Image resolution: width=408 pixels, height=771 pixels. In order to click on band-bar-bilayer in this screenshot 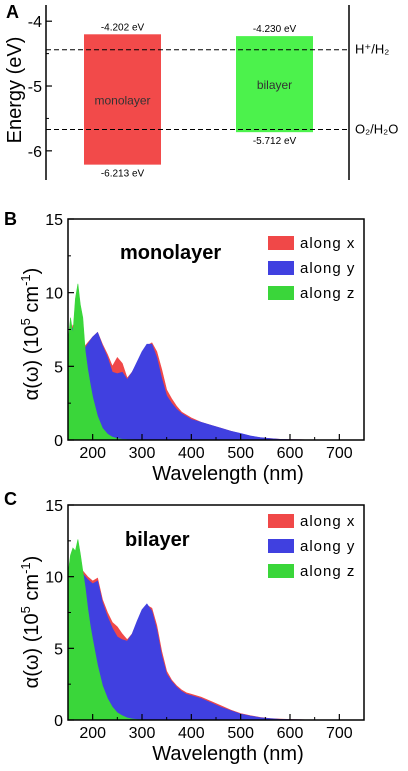, I will do `click(274, 84)`.